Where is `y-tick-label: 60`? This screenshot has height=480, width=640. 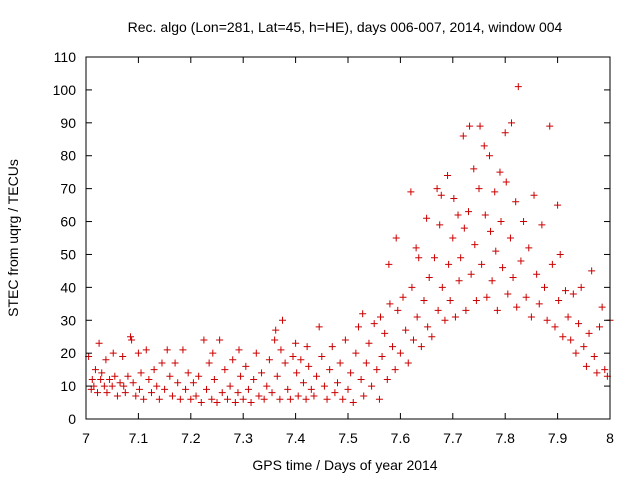
y-tick-label: 60 is located at coordinates (68, 222).